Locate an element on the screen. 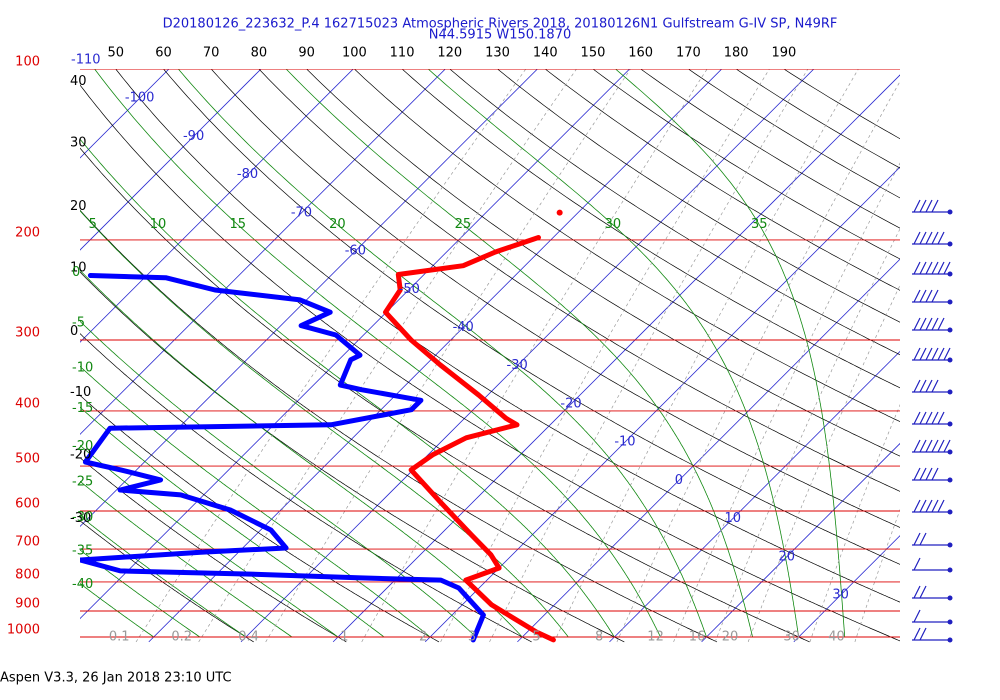  mixing-ratio-label: 5 is located at coordinates (536, 637).